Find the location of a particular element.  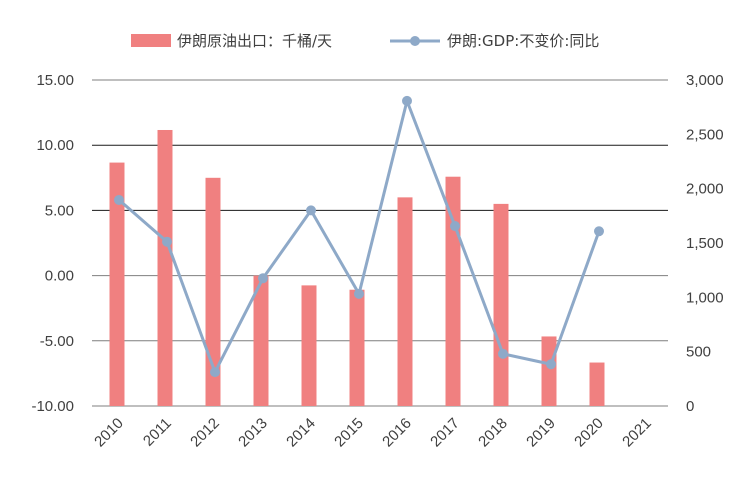

right-tick-label: 1,500 is located at coordinates (705, 243).